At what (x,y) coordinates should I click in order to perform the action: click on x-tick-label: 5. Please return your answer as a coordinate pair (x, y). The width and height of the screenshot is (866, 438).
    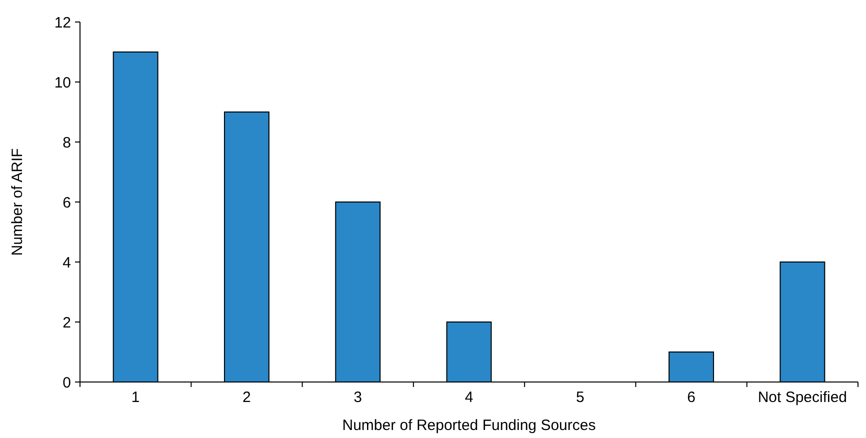
    Looking at the image, I should click on (580, 397).